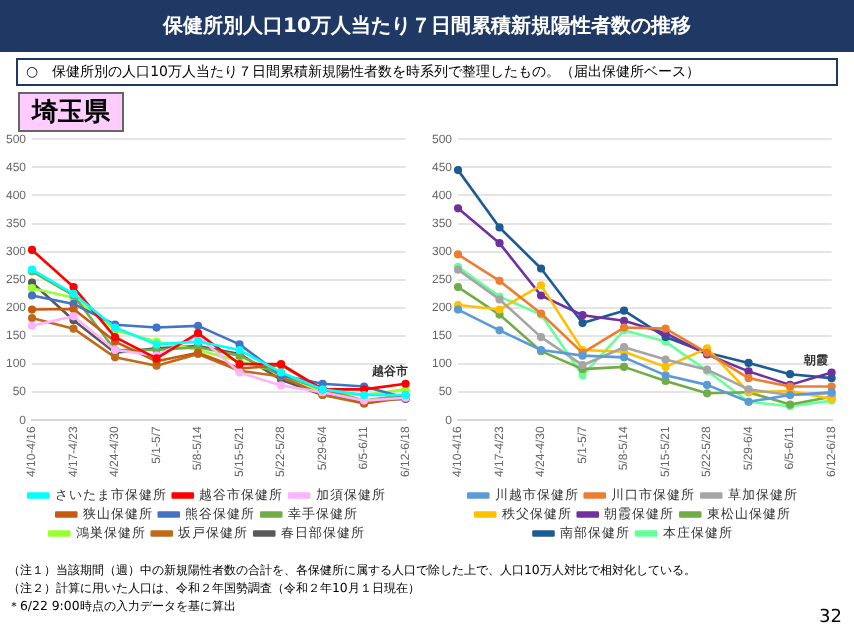 This screenshot has height=640, width=854. What do you see at coordinates (427, 27) in the screenshot?
I see `chart-title: 保健所別人口10万人当たり７日間累積新規陽性者数の推移` at bounding box center [427, 27].